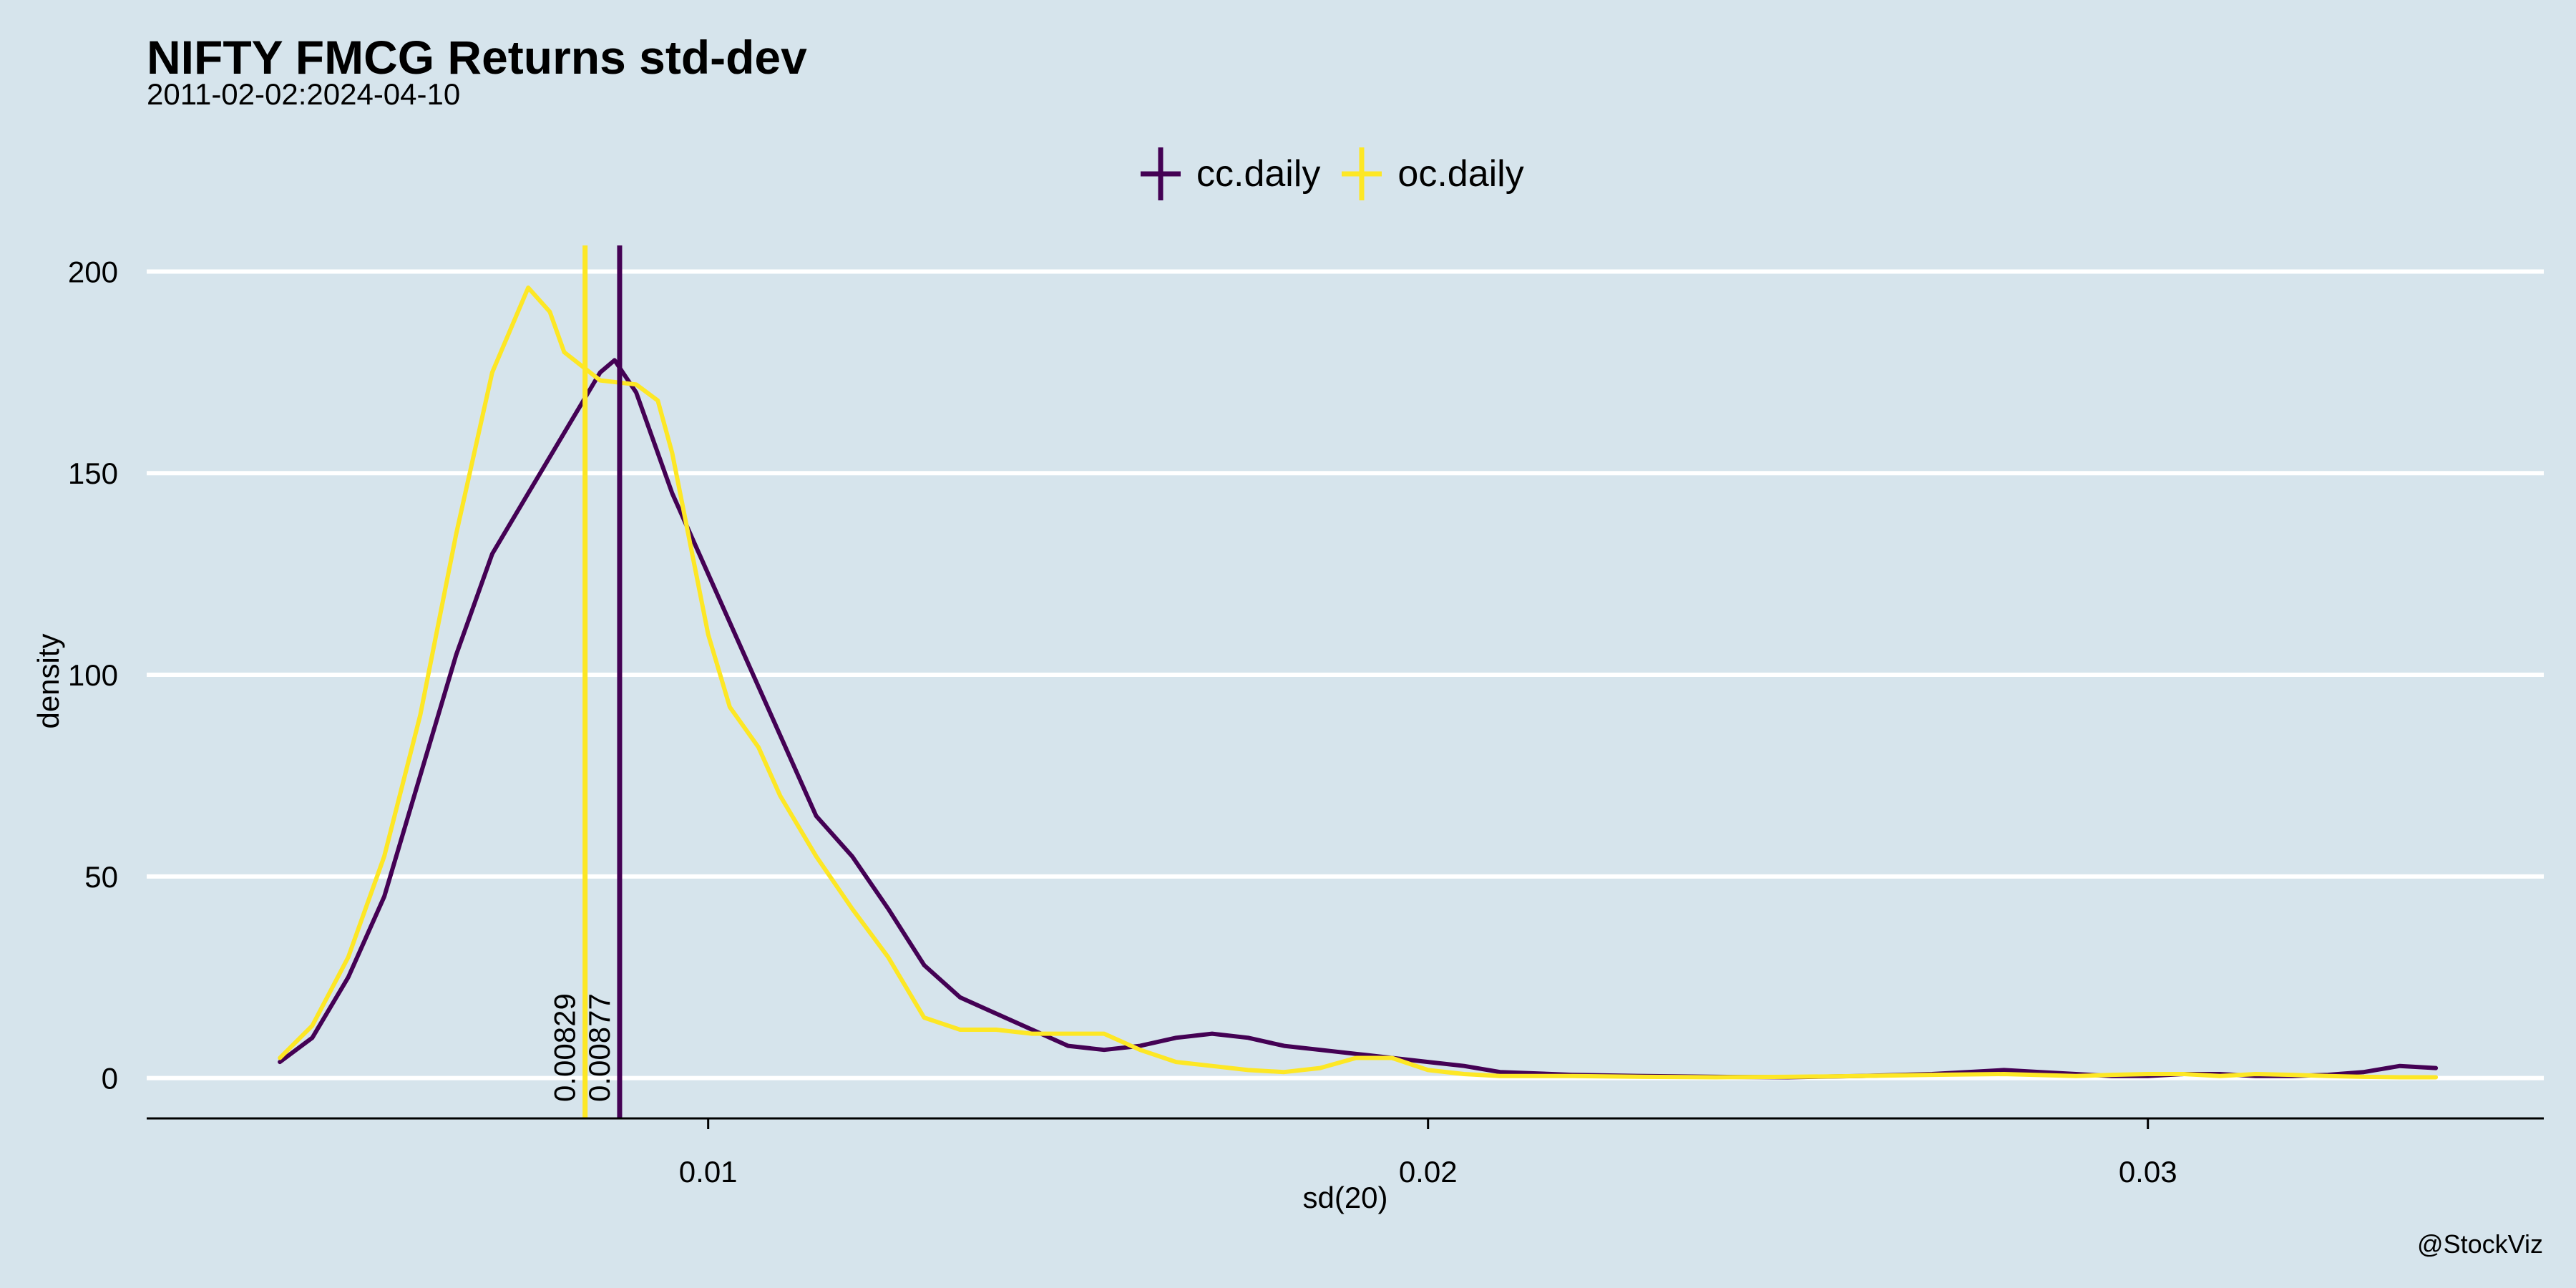  Describe the element at coordinates (1161, 173) in the screenshot. I see `legend-key-cc-daily` at that location.